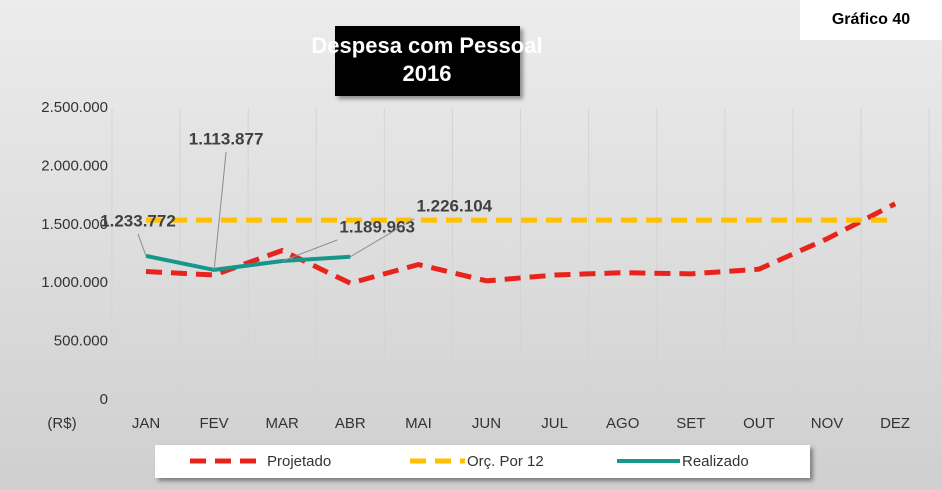 Image resolution: width=942 pixels, height=489 pixels. Describe the element at coordinates (74, 107) in the screenshot. I see `y-tick-label: 2.500.000` at that location.